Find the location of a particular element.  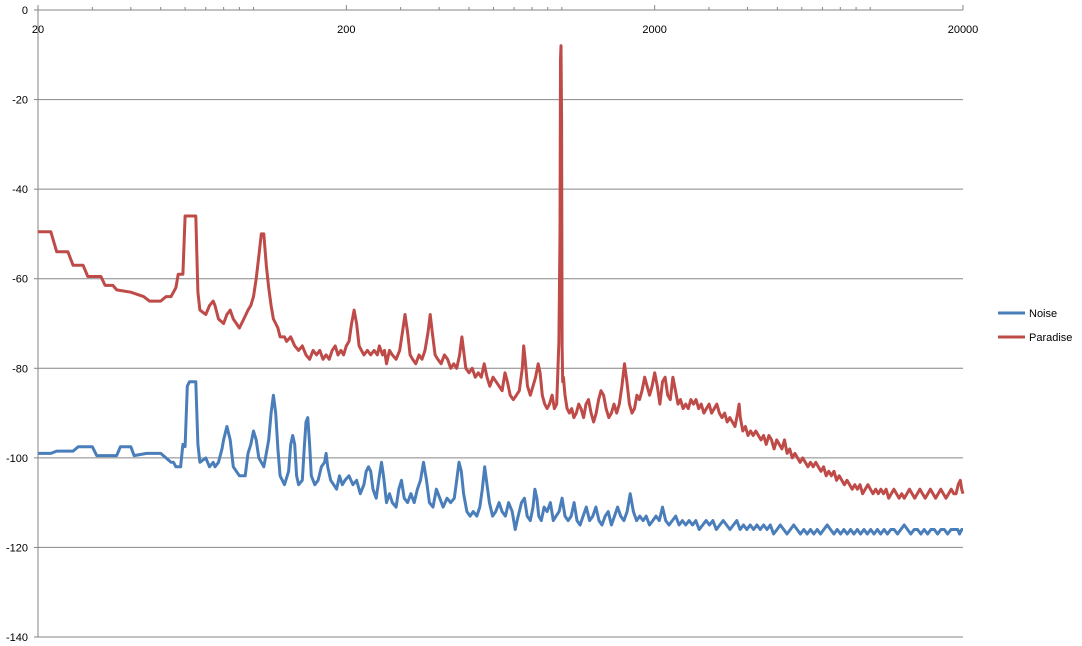

y-tick-label: -120 is located at coordinates (17, 548).